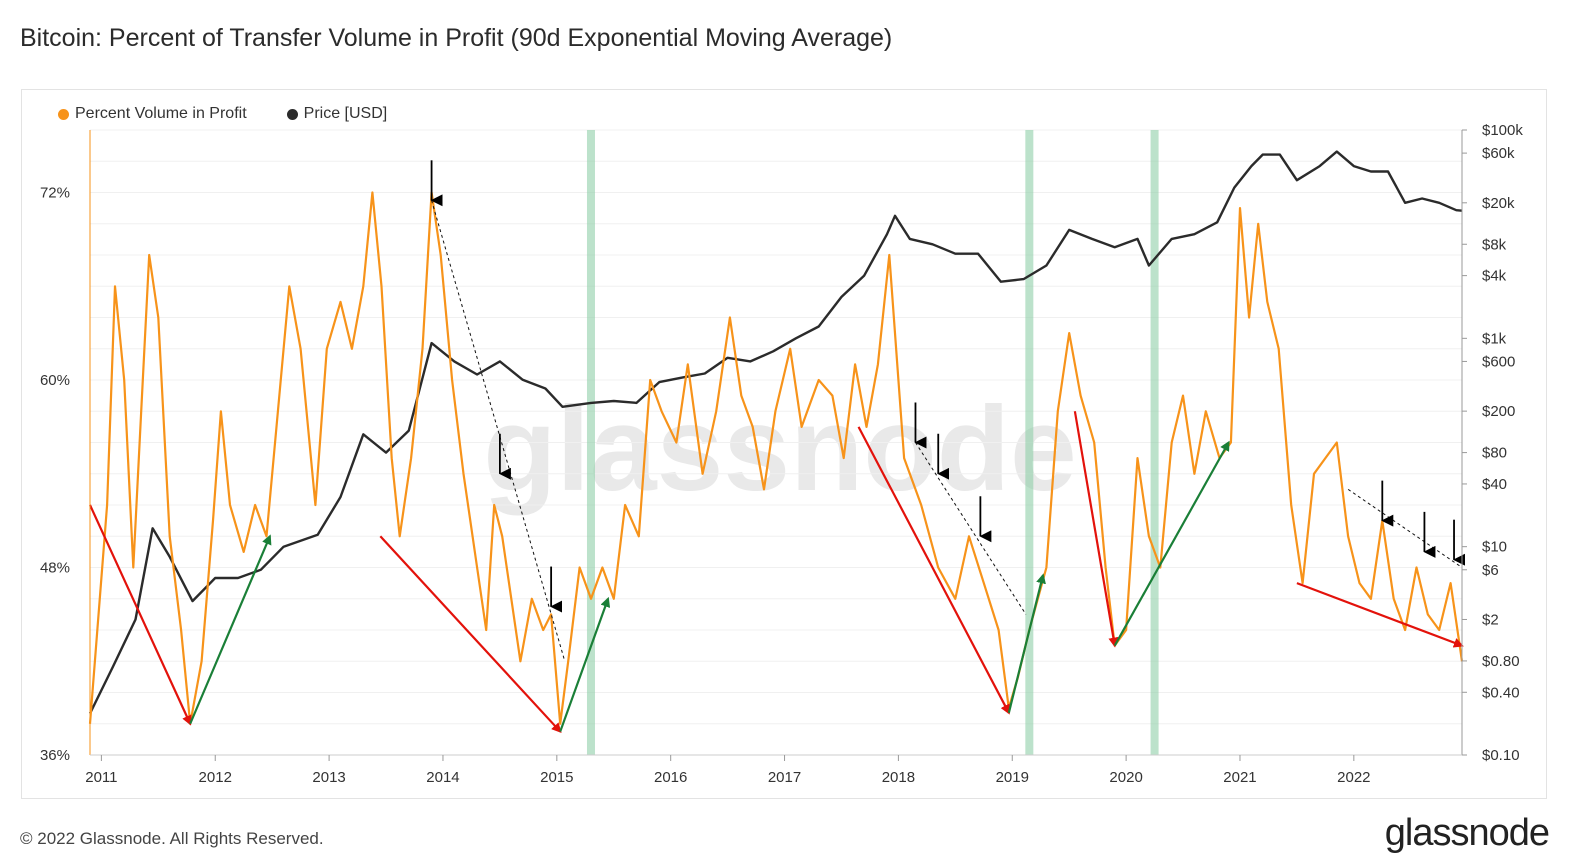 The image size is (1569, 867). What do you see at coordinates (172, 838) in the screenshot?
I see `copyright: © 2022 Glassnode. All Rights Reserved.` at bounding box center [172, 838].